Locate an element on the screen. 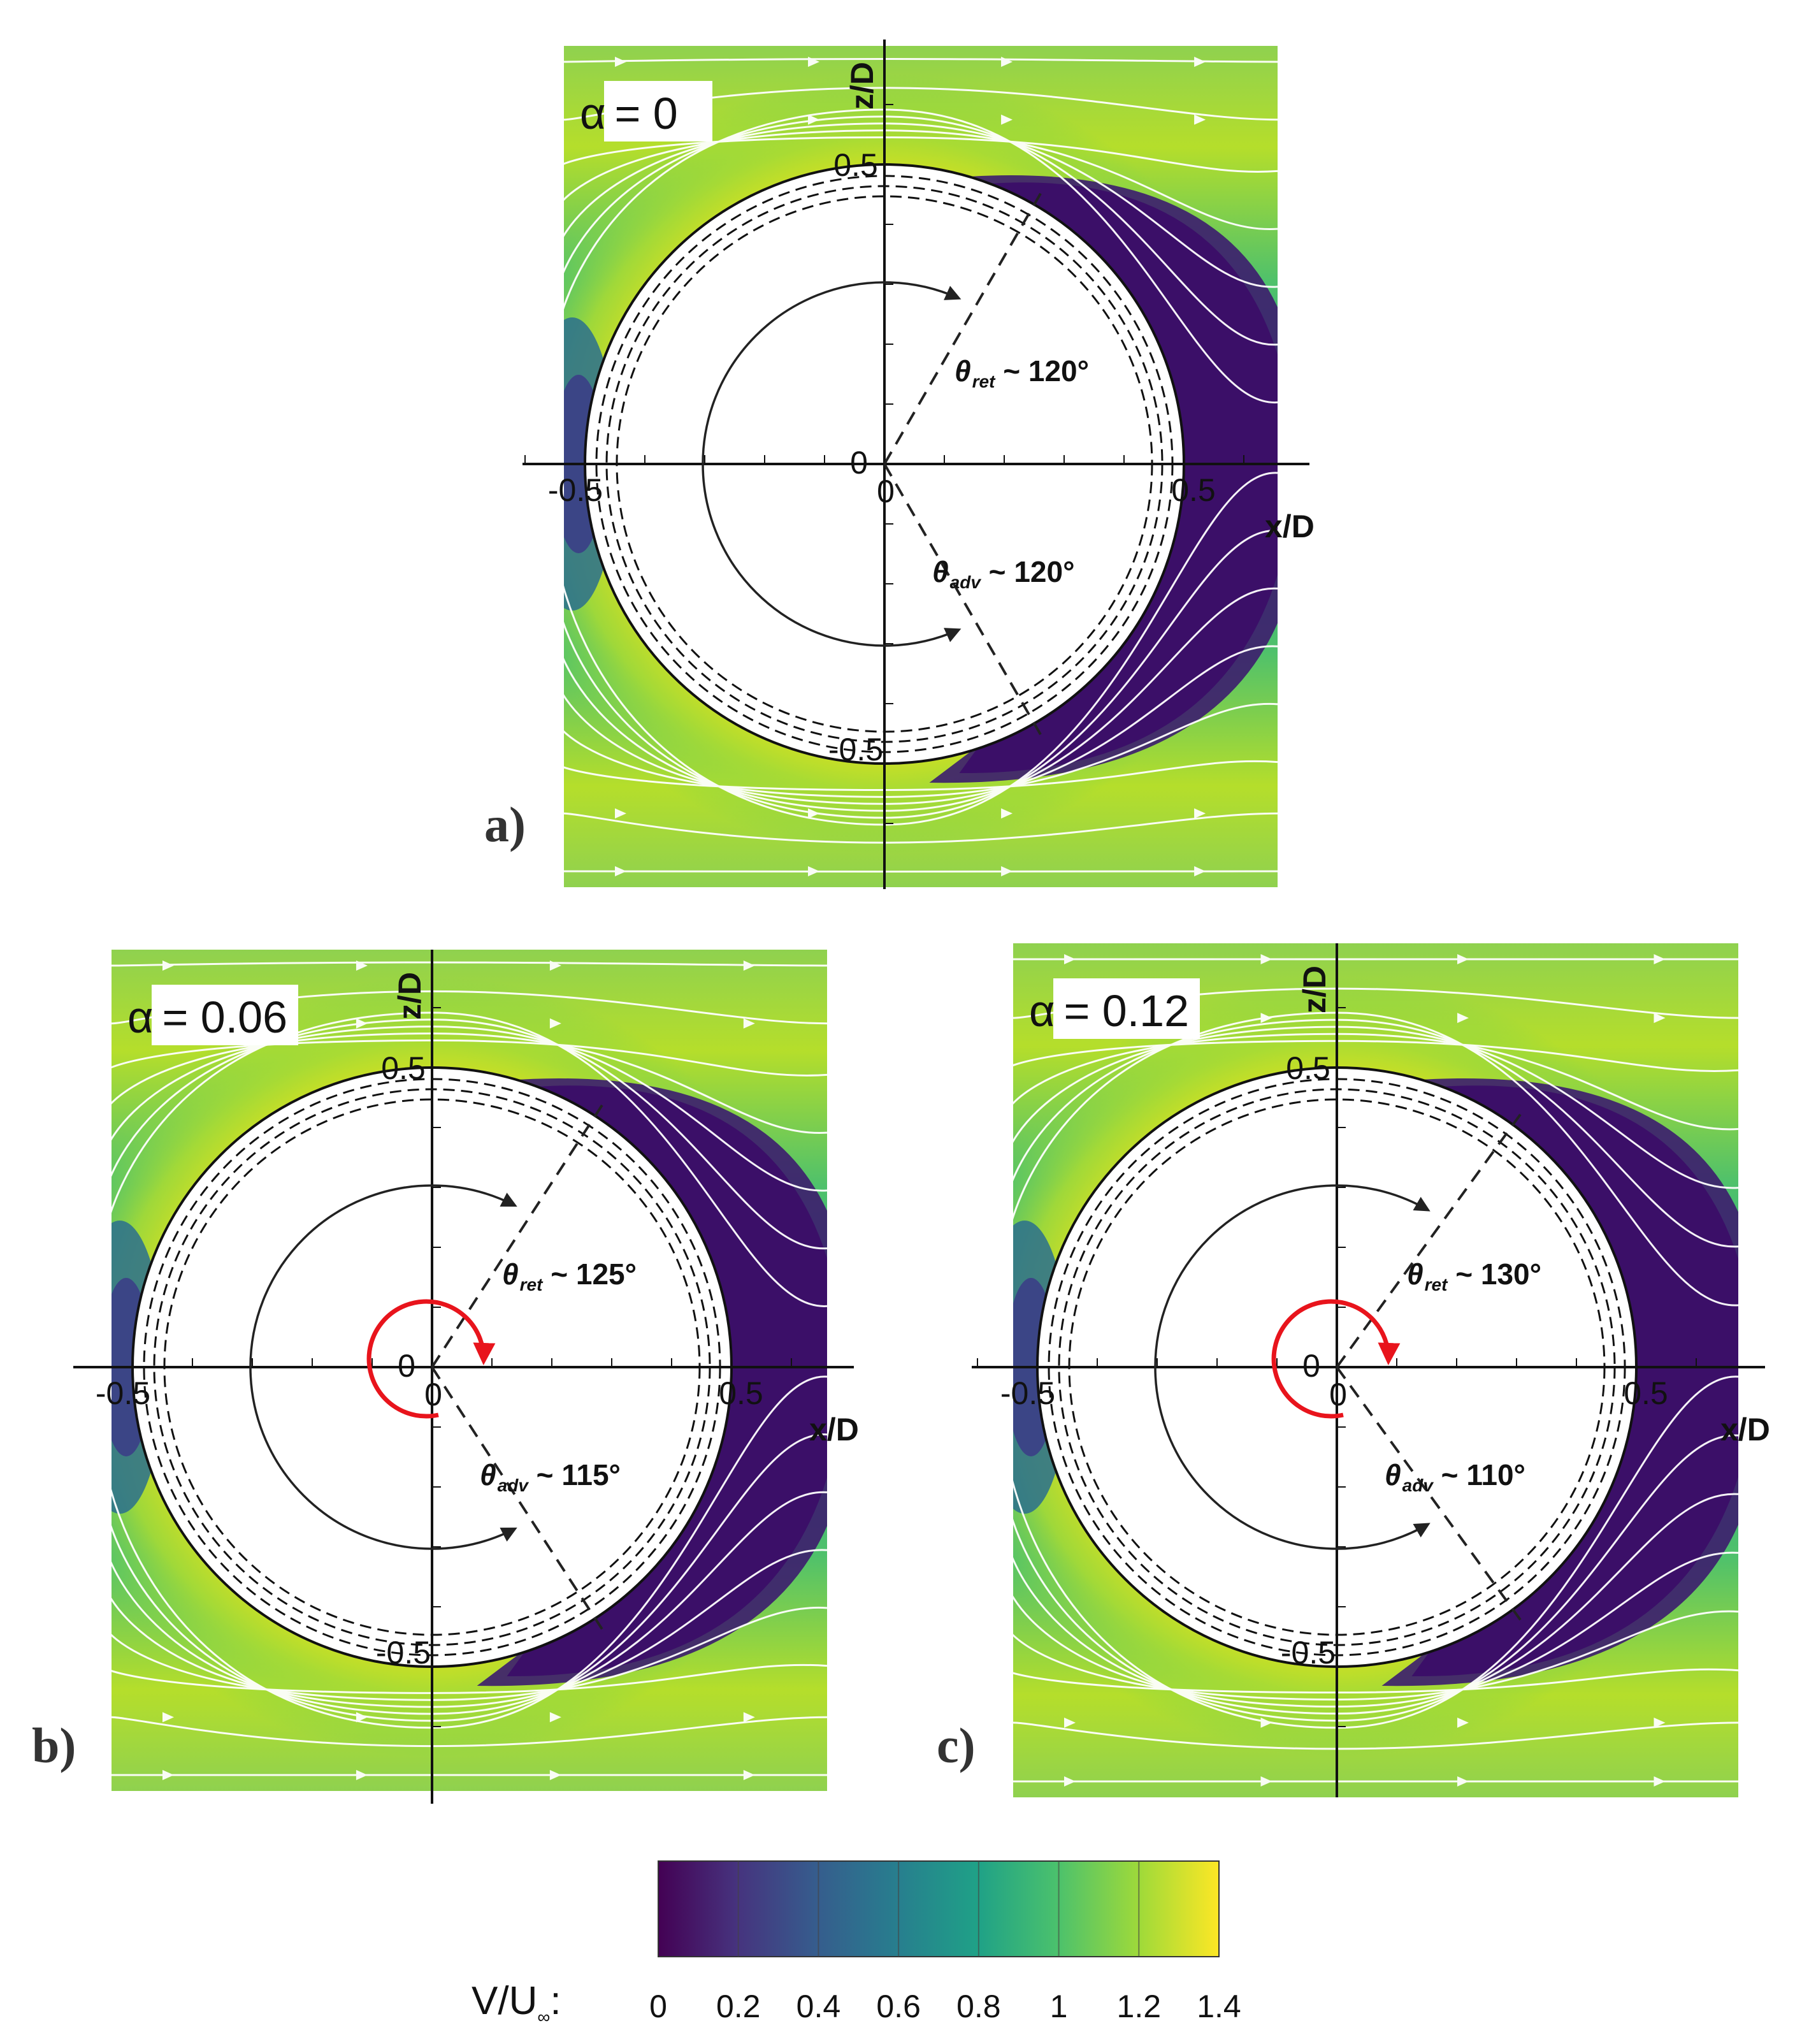 Image resolution: width=1802 pixels, height=2044 pixels. alpha-value: = 0 is located at coordinates (645, 113).